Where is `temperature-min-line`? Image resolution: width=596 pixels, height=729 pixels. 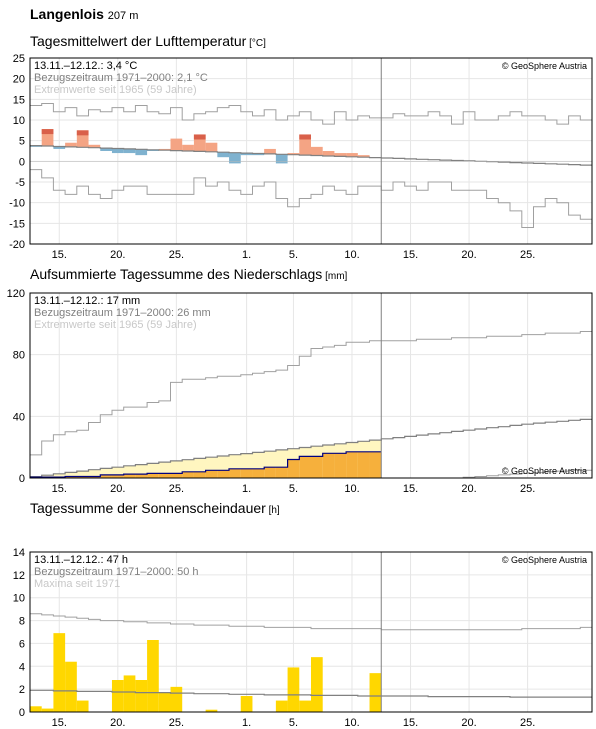
temperature-min-line is located at coordinates (311, 198).